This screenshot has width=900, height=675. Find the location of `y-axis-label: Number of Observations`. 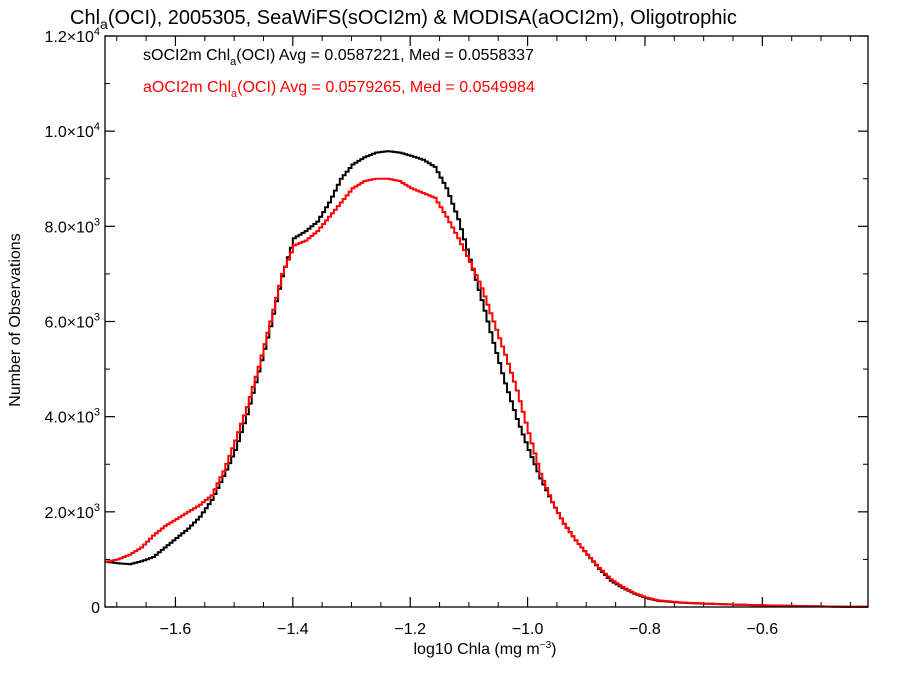

y-axis-label: Number of Observations is located at coordinates (15, 319).